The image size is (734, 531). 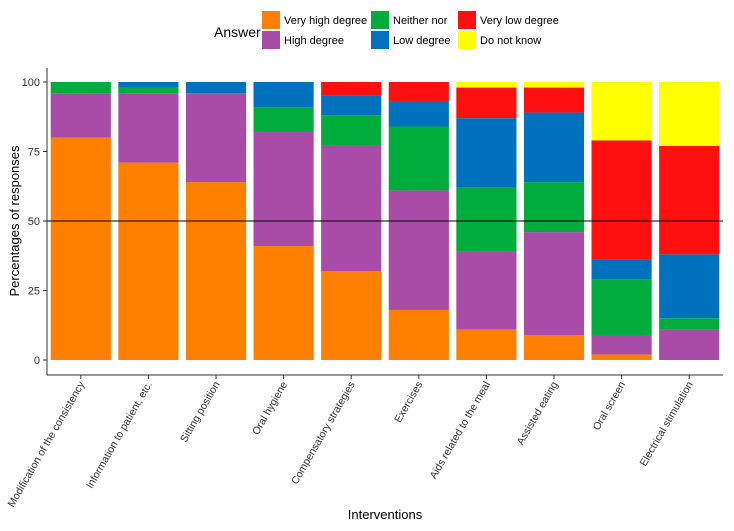 What do you see at coordinates (519, 21) in the screenshot?
I see `legend-label: Very low degree` at bounding box center [519, 21].